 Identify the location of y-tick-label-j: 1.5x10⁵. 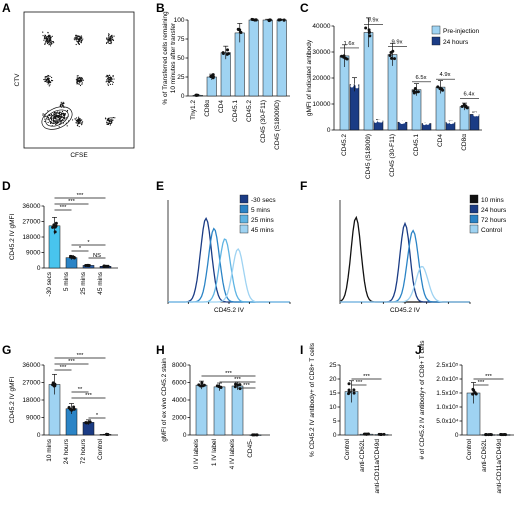
(447, 393).